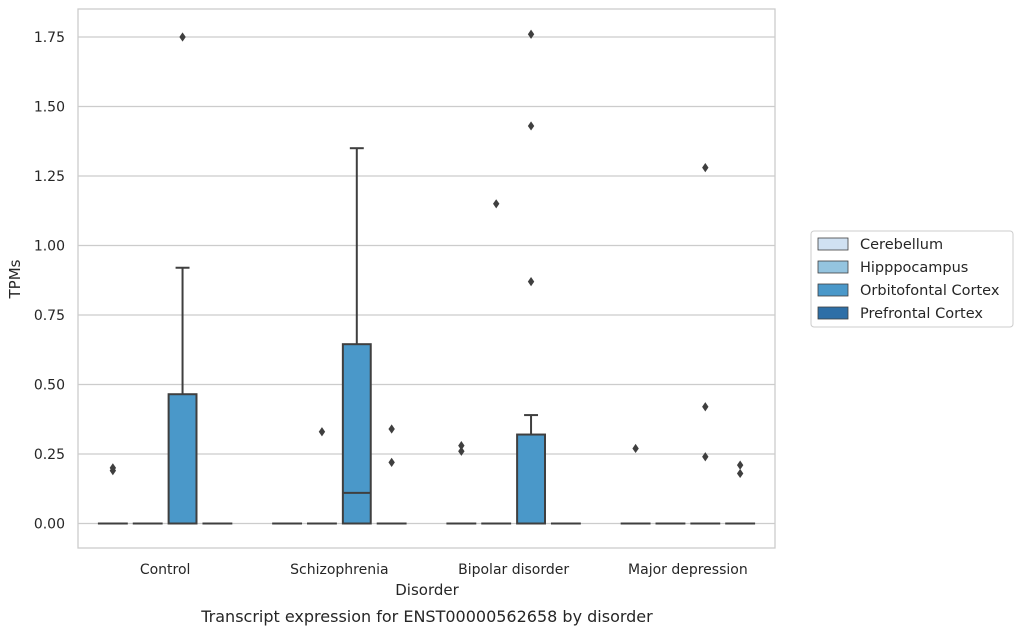 This screenshot has height=634, width=1023. I want to click on legend-entry-label: Prefrontal Cortex, so click(921, 314).